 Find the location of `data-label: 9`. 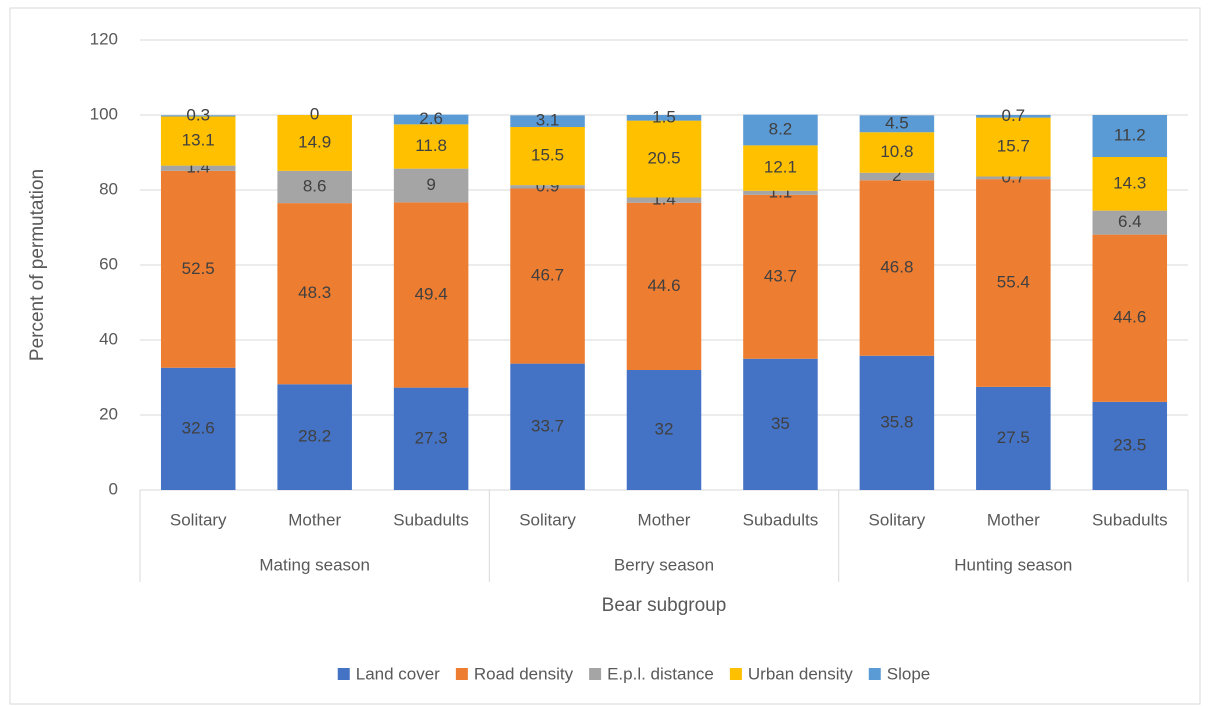

data-label: 9 is located at coordinates (430, 184).